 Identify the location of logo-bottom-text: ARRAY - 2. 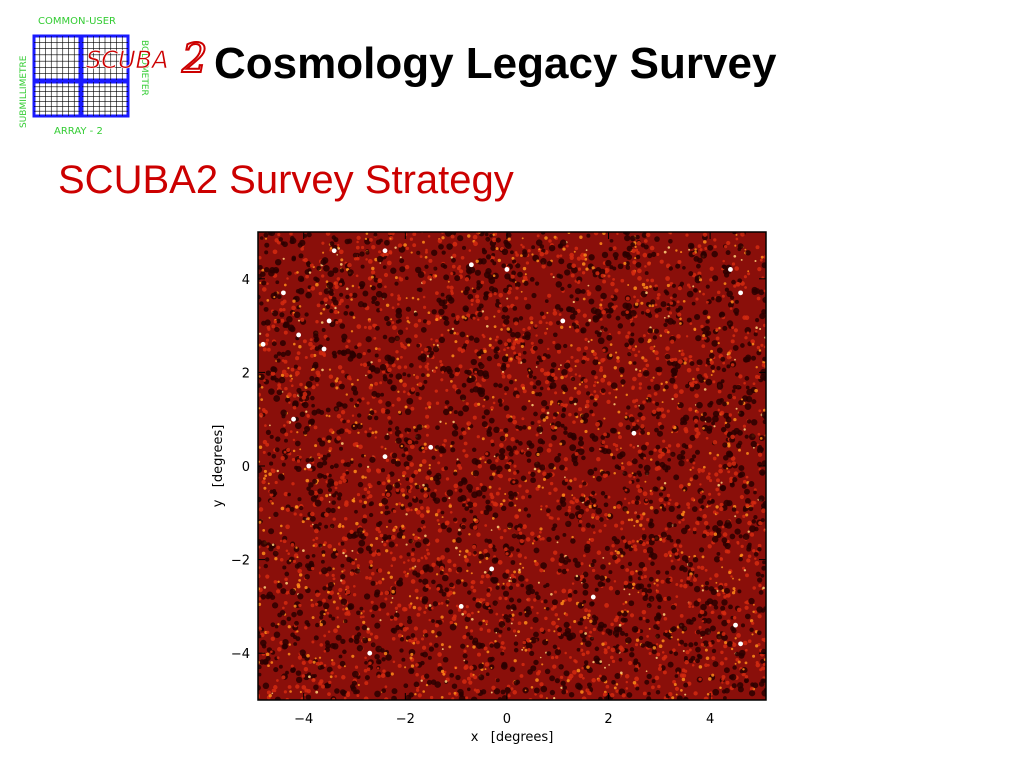
(78, 131).